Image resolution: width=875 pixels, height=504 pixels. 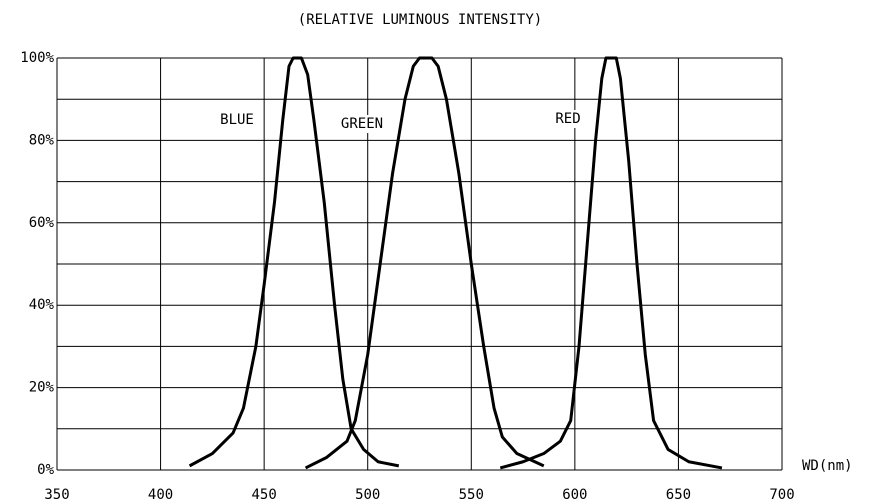 What do you see at coordinates (574, 495) in the screenshot?
I see `x-tick-label: 600` at bounding box center [574, 495].